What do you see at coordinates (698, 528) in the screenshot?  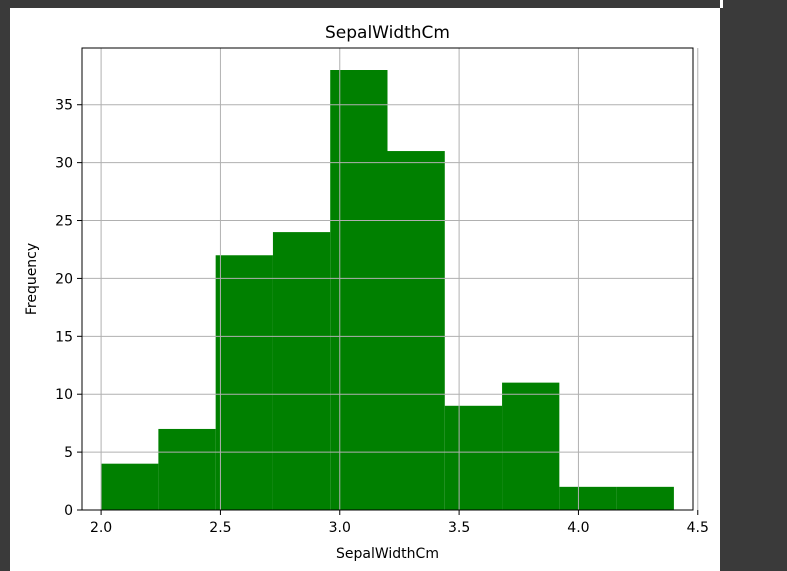 I see `x-tick-label: 4.5` at bounding box center [698, 528].